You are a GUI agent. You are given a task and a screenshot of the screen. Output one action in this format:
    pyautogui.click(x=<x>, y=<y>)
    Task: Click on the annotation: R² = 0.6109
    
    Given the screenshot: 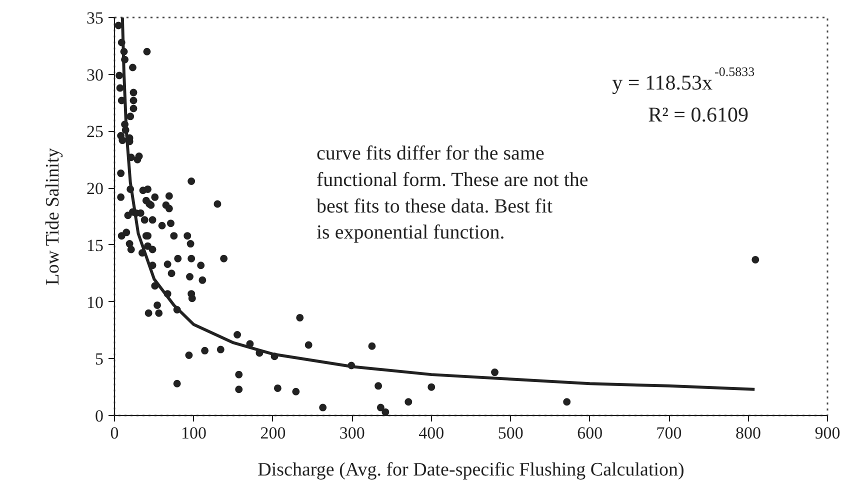 What is the action you would take?
    pyautogui.click(x=698, y=114)
    